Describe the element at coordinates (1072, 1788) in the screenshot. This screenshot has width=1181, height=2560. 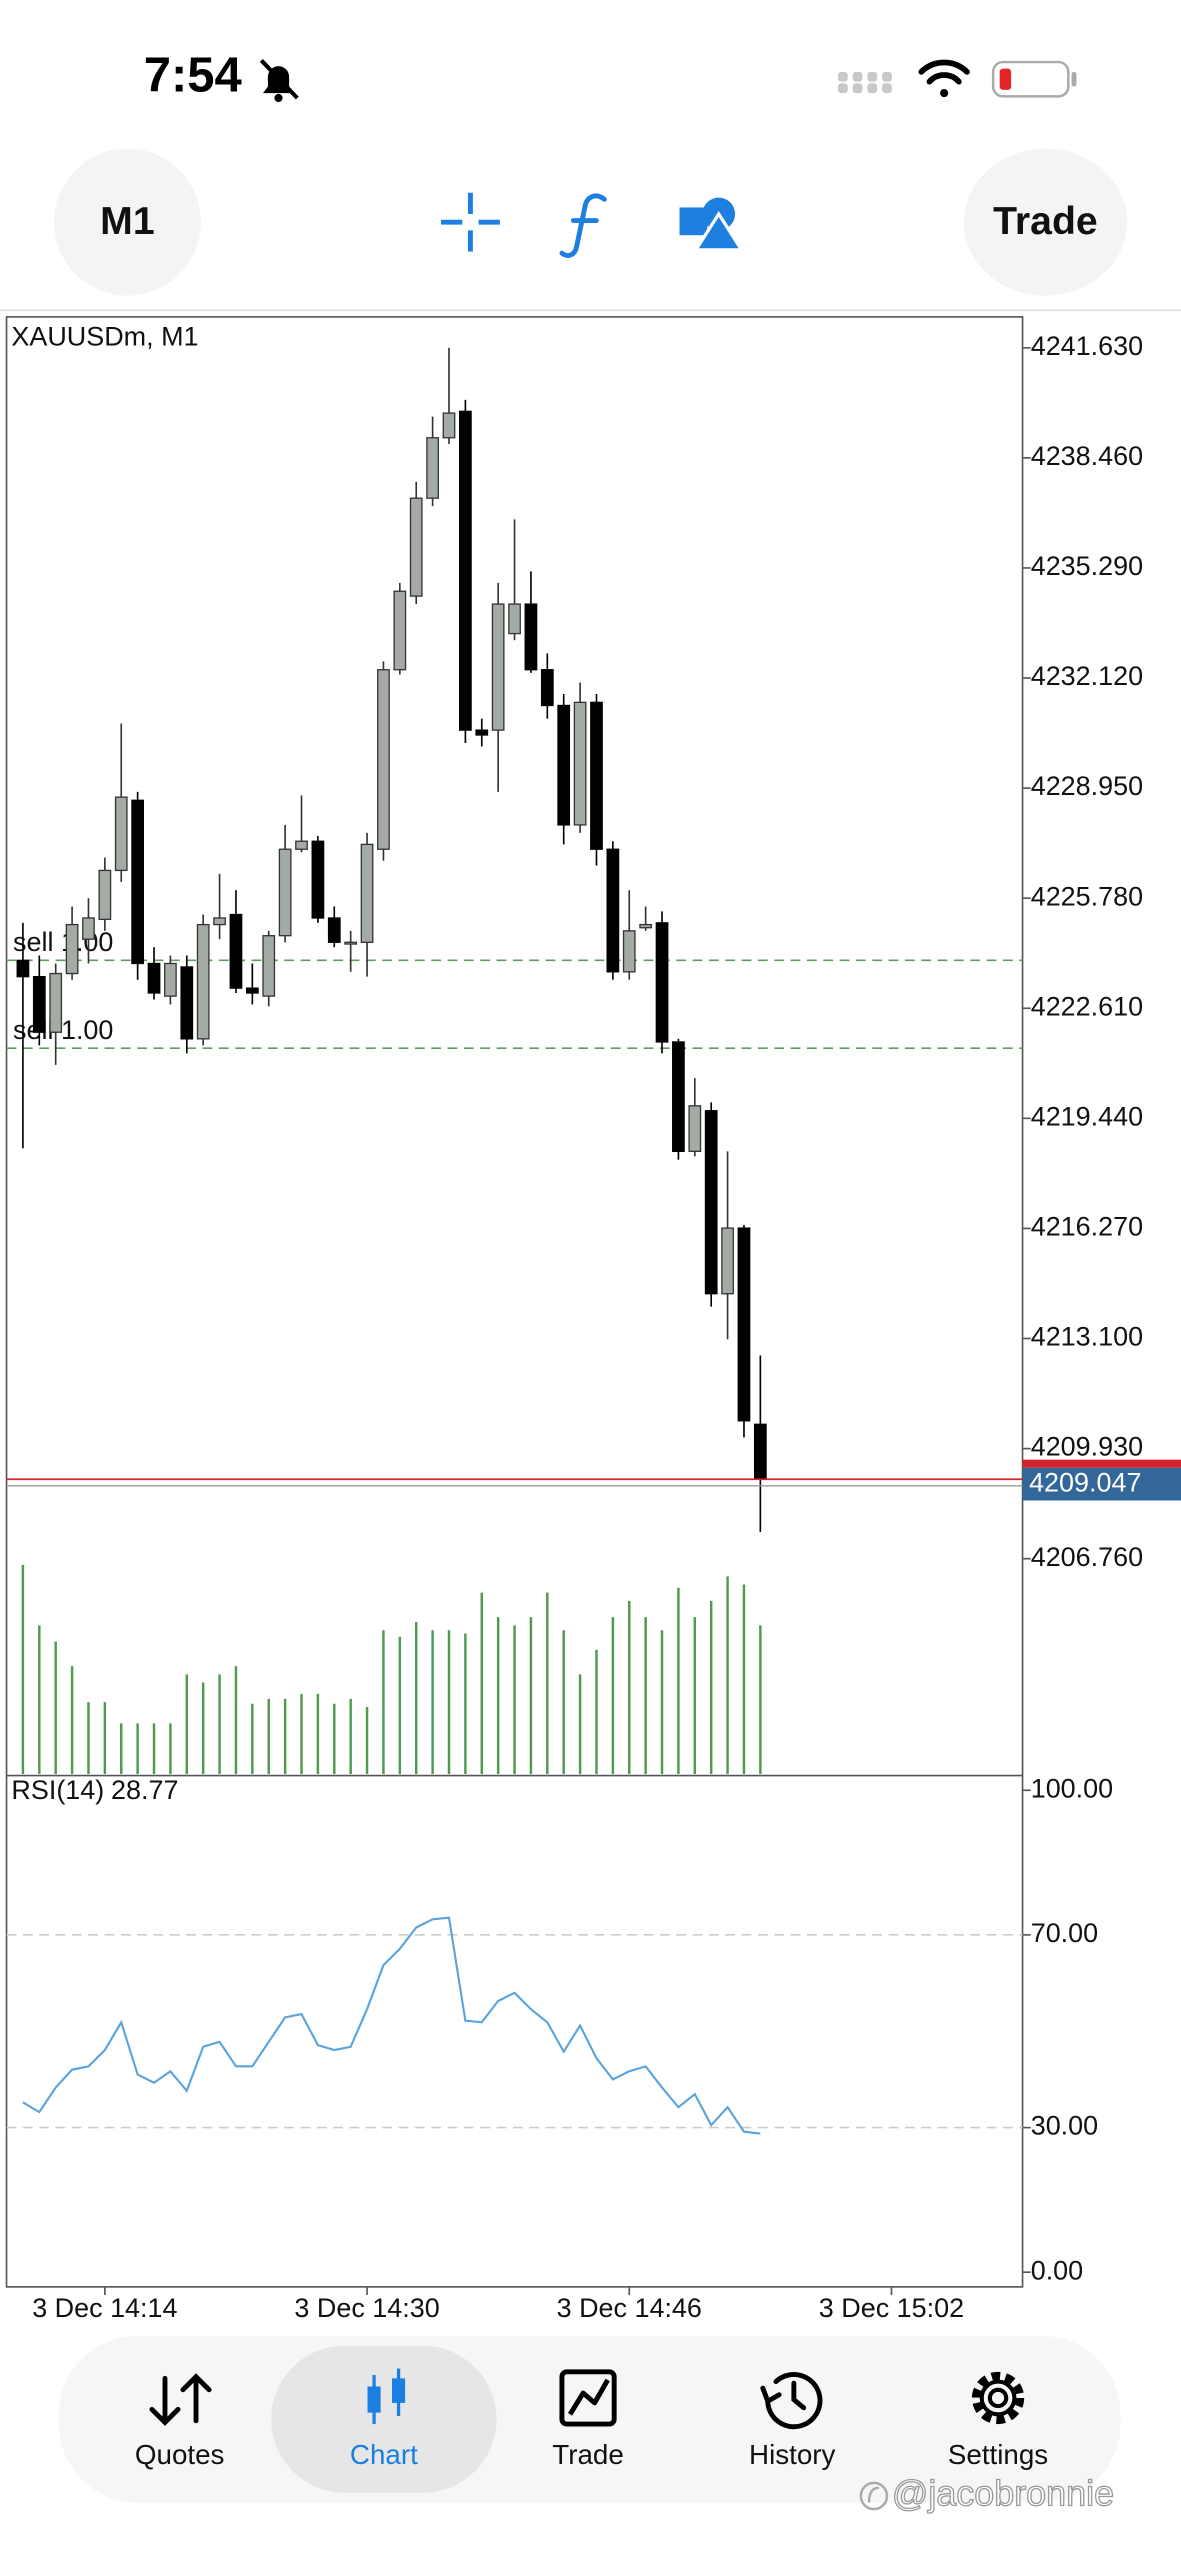
I see `rsi-y-tick-label: 100.00` at that location.